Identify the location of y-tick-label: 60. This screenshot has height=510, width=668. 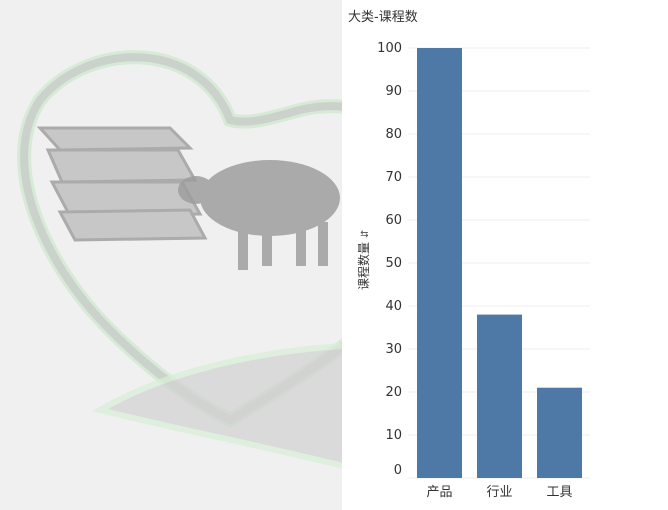
(393, 220).